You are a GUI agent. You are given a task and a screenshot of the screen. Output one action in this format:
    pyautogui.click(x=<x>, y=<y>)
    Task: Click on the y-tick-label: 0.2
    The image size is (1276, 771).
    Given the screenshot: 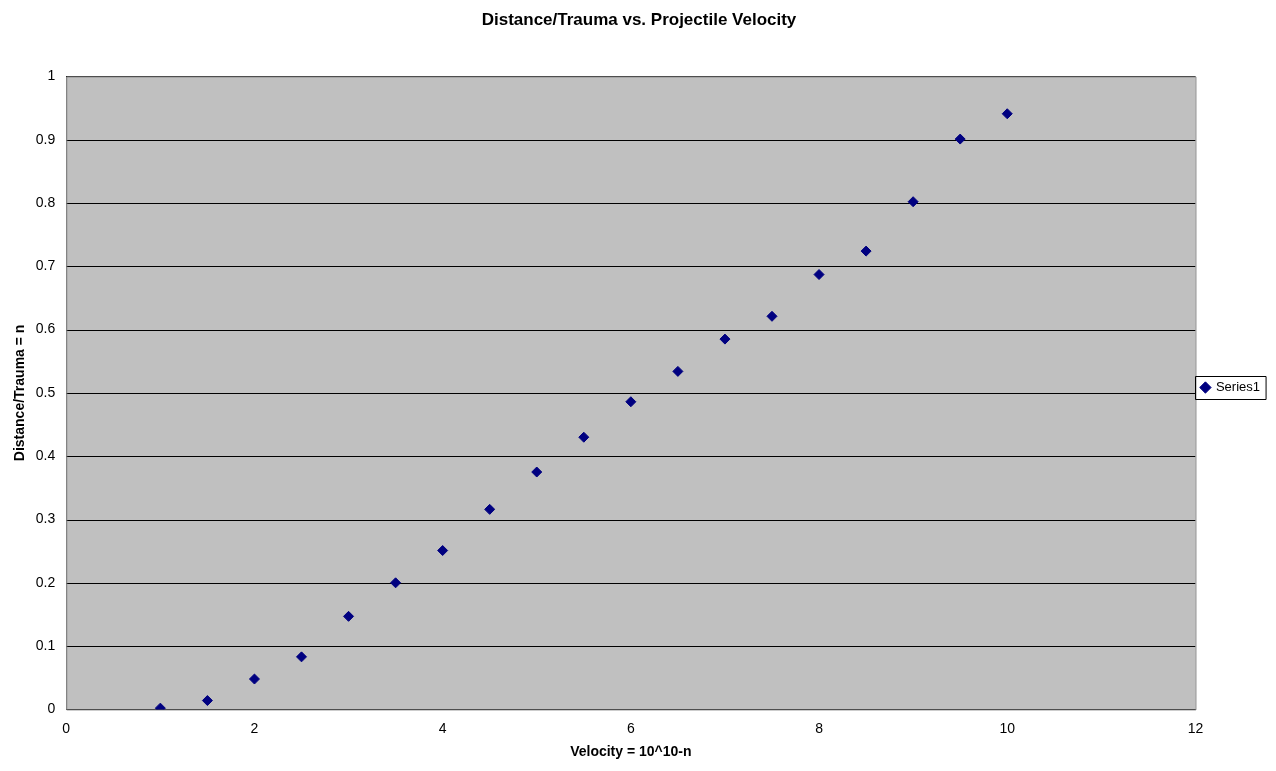 What is the action you would take?
    pyautogui.click(x=45, y=581)
    